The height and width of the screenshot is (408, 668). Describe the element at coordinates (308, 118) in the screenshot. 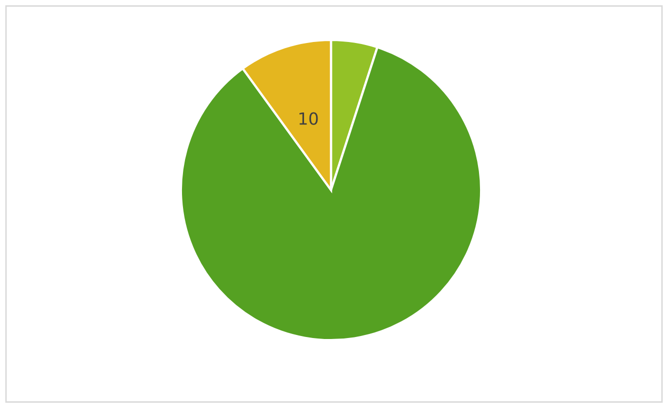

I see `data-label: 10` at that location.